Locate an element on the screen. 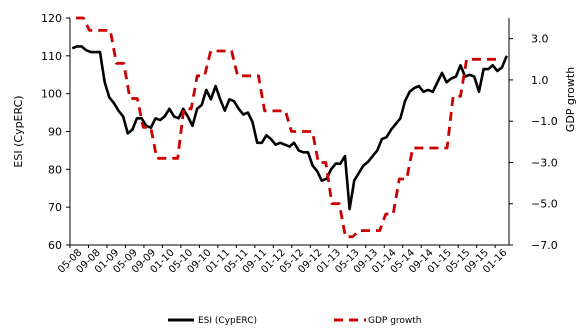 The image size is (583, 332). right-tick-label: 3.0 is located at coordinates (540, 39).